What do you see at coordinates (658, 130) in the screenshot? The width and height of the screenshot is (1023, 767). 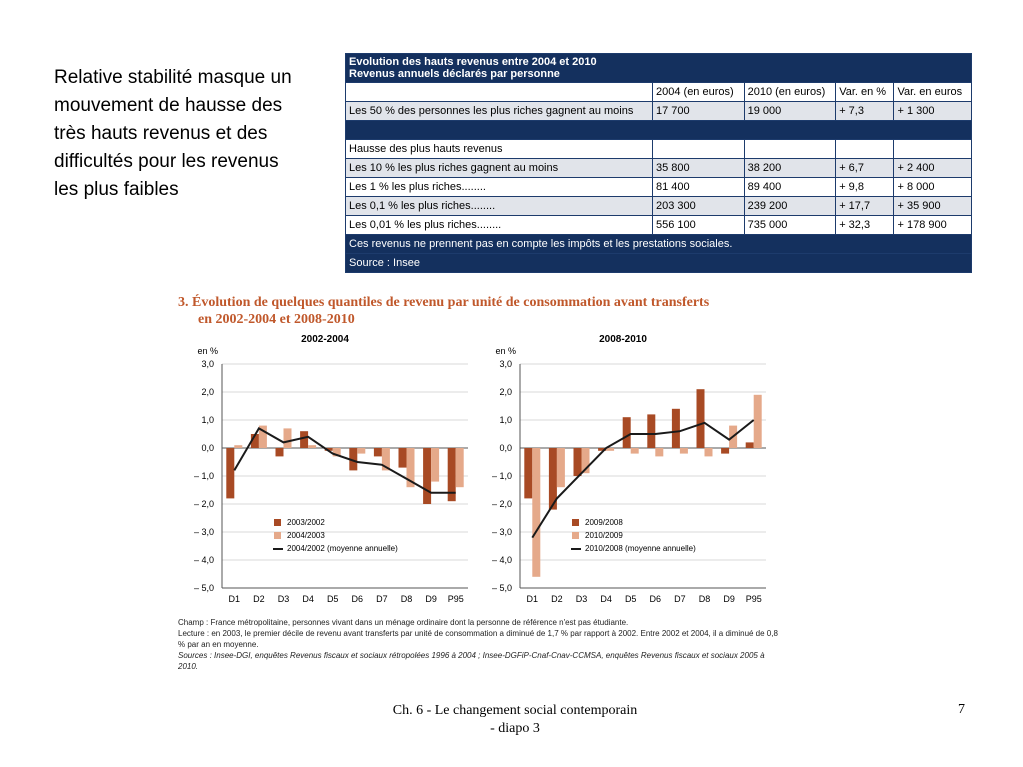 I see `table-separator` at bounding box center [658, 130].